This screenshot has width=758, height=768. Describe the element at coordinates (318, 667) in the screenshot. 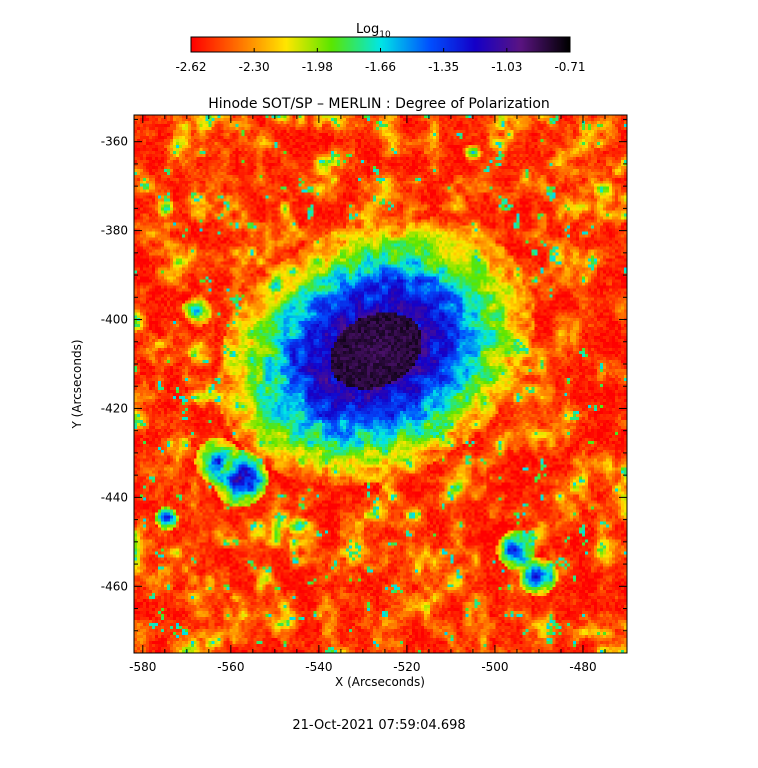

I see `x-tick-label: -540` at that location.